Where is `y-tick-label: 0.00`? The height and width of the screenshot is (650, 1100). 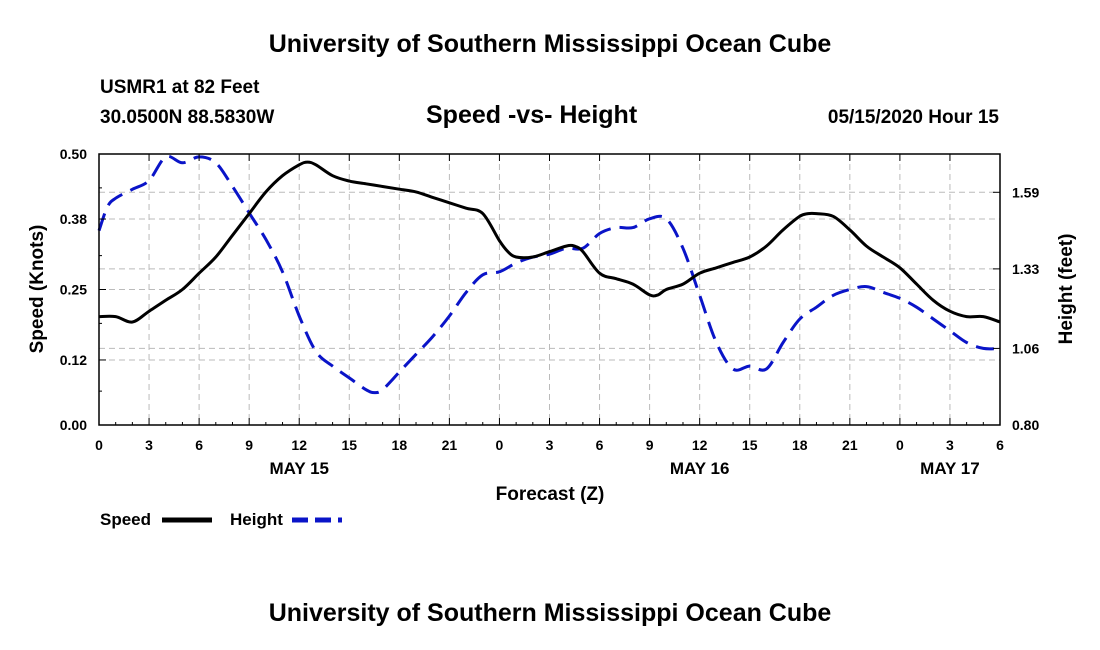
y-tick-label: 0.00 is located at coordinates (73, 425).